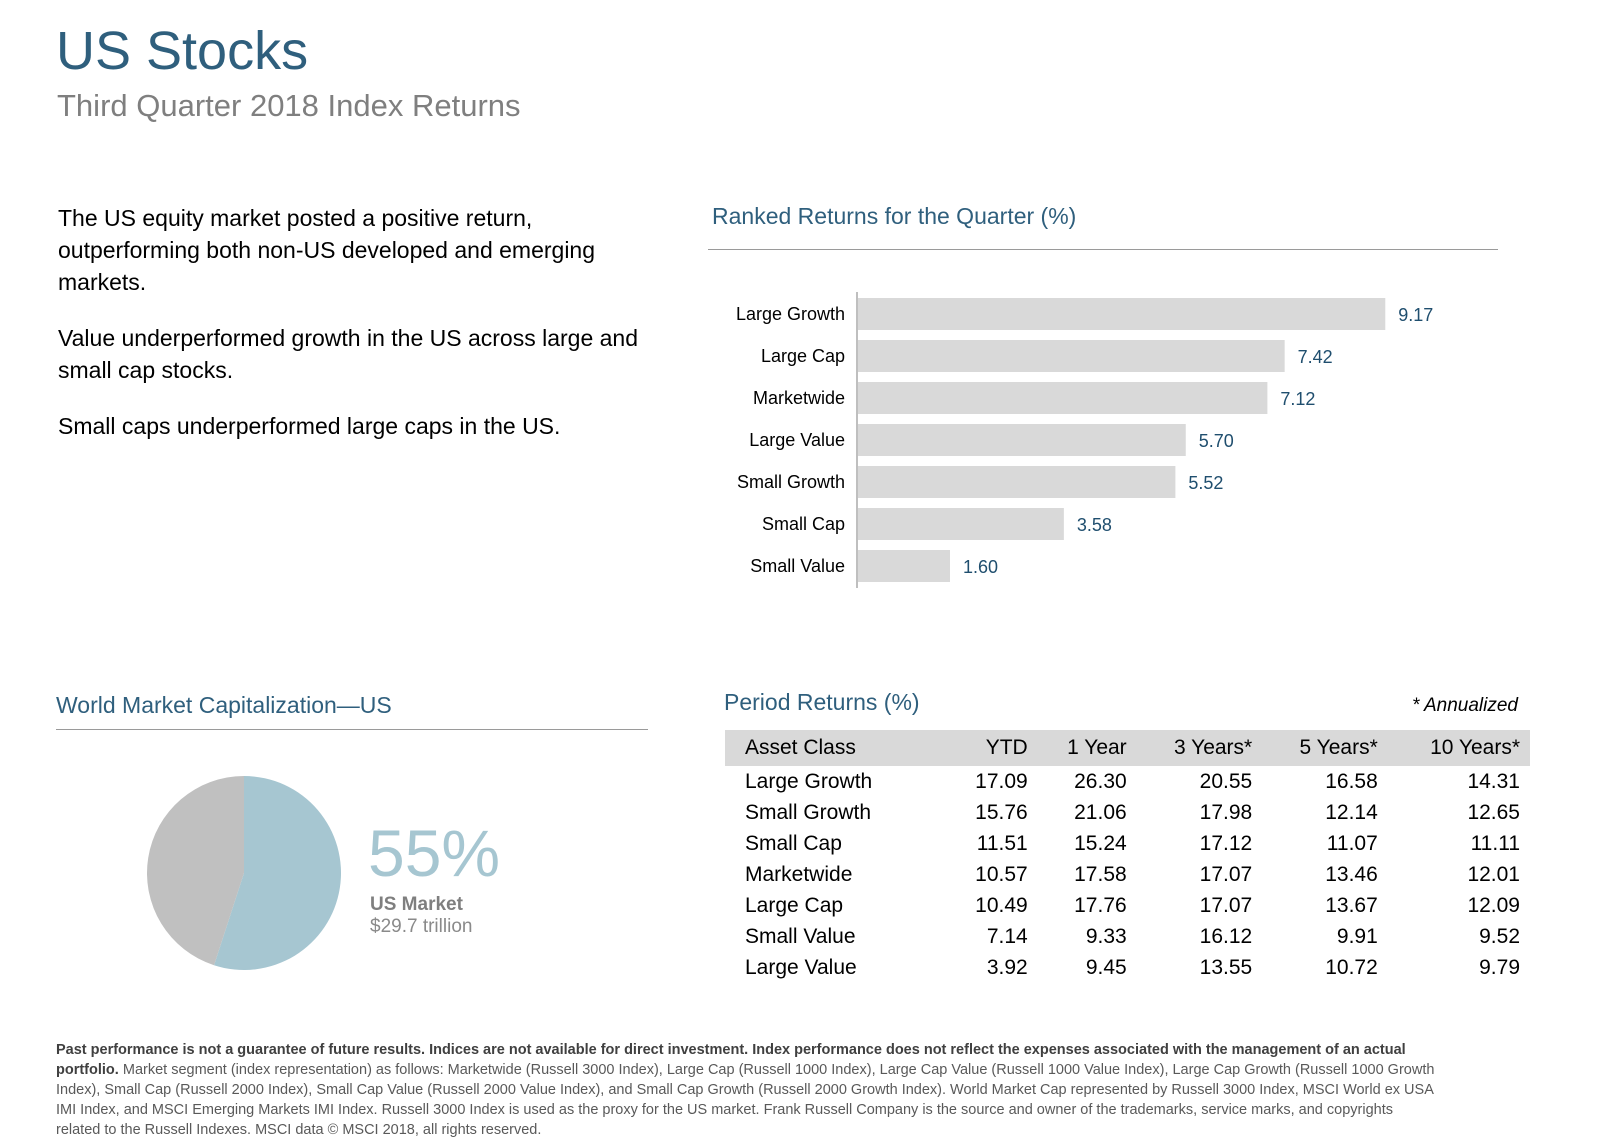 This screenshot has width=1622, height=1142. I want to click on table-row: Marketwide 10.57 17.58 17.07 13.46 12.01, so click(1127, 874).